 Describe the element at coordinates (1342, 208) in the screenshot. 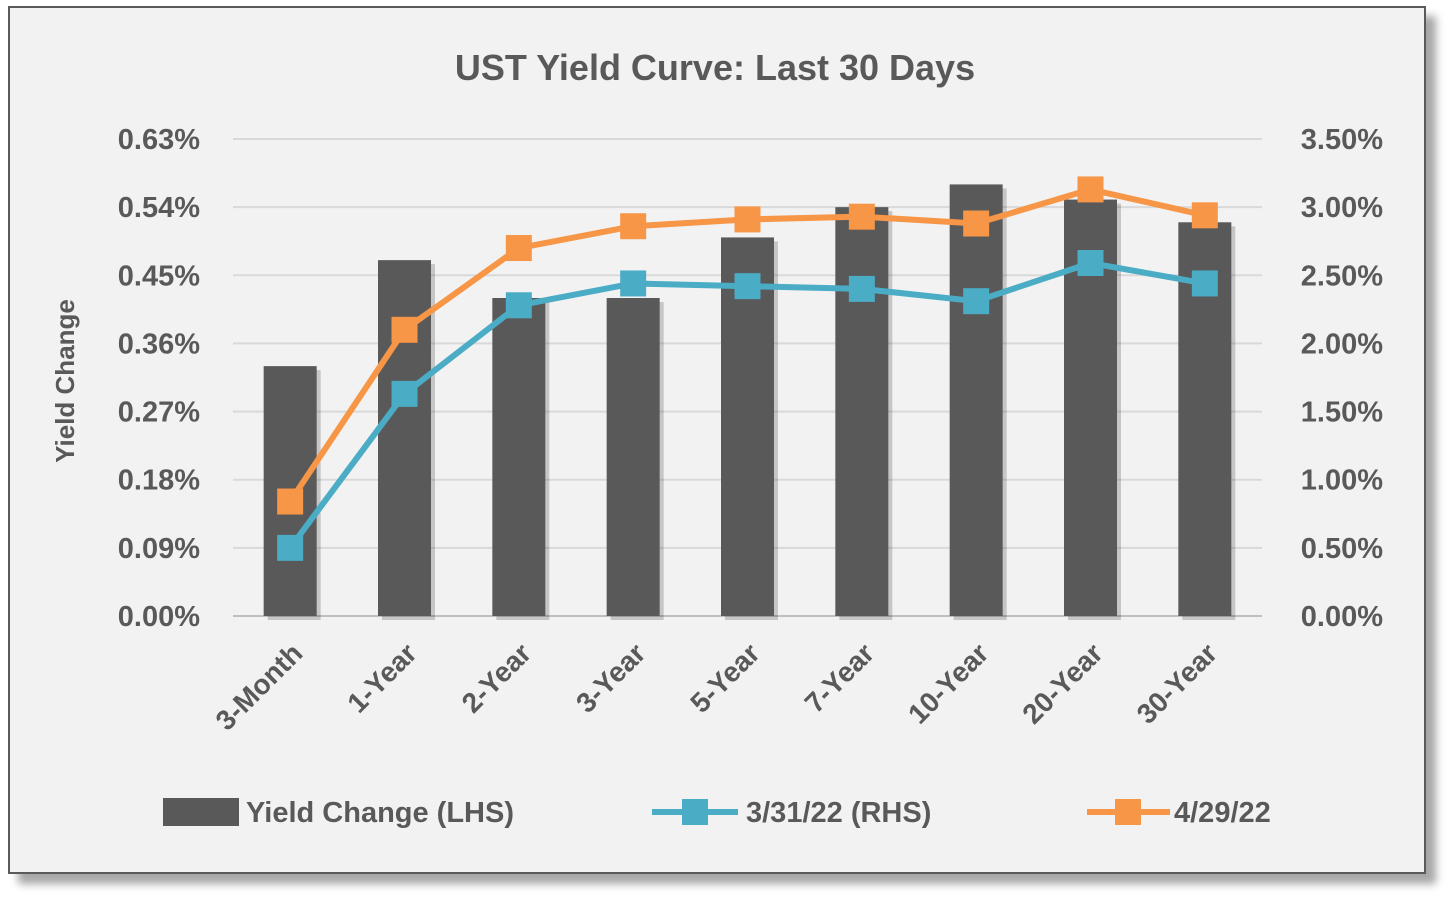

I see `y-tick-label-right: 3.00%` at that location.